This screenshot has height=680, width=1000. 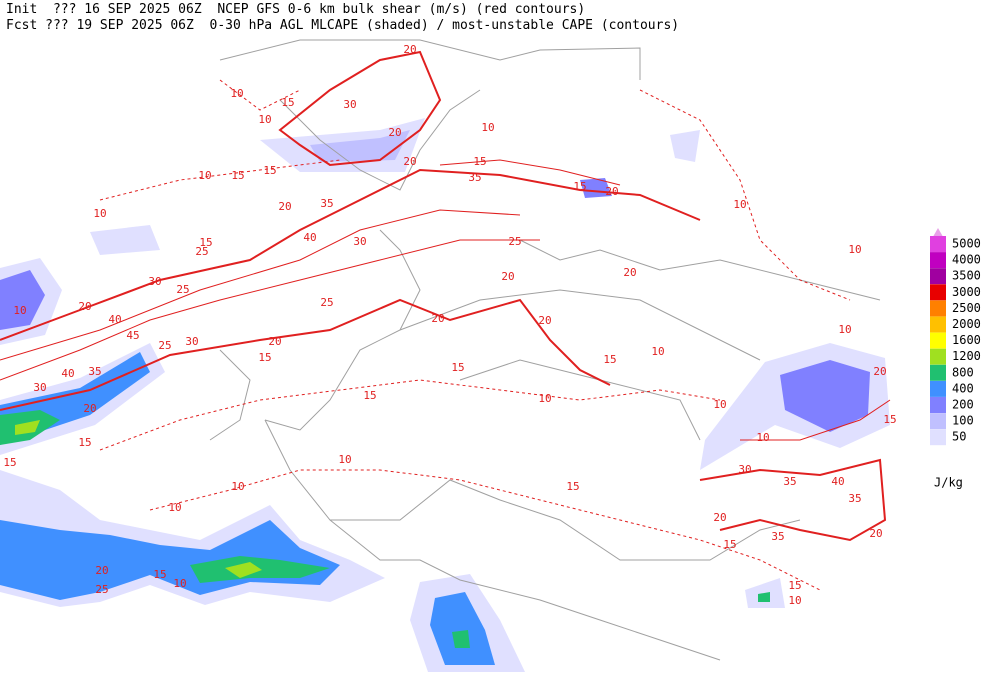 I want to click on contour-label: 40, so click(x=114, y=319).